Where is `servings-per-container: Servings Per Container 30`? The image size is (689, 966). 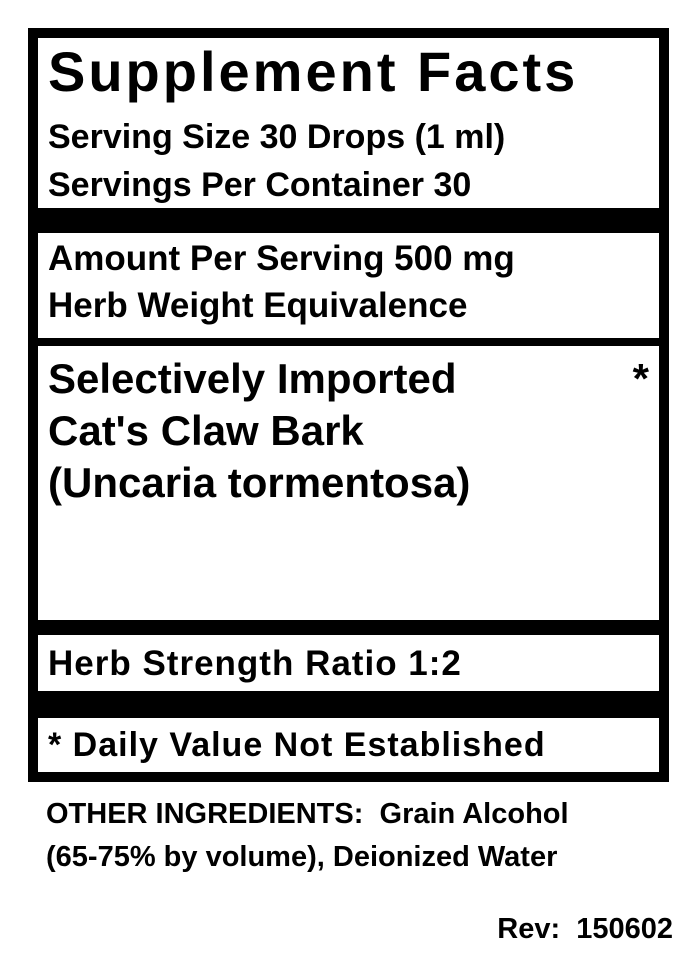
servings-per-container: Servings Per Container 30 is located at coordinates (260, 185).